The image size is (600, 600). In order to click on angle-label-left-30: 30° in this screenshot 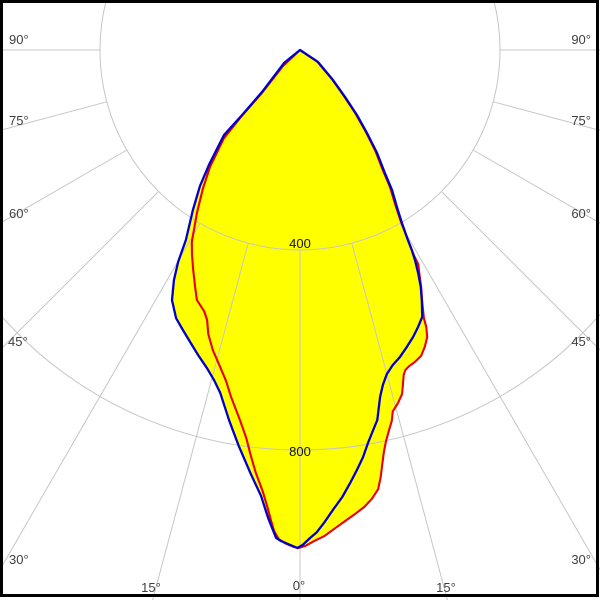, I will do `click(19, 559)`.